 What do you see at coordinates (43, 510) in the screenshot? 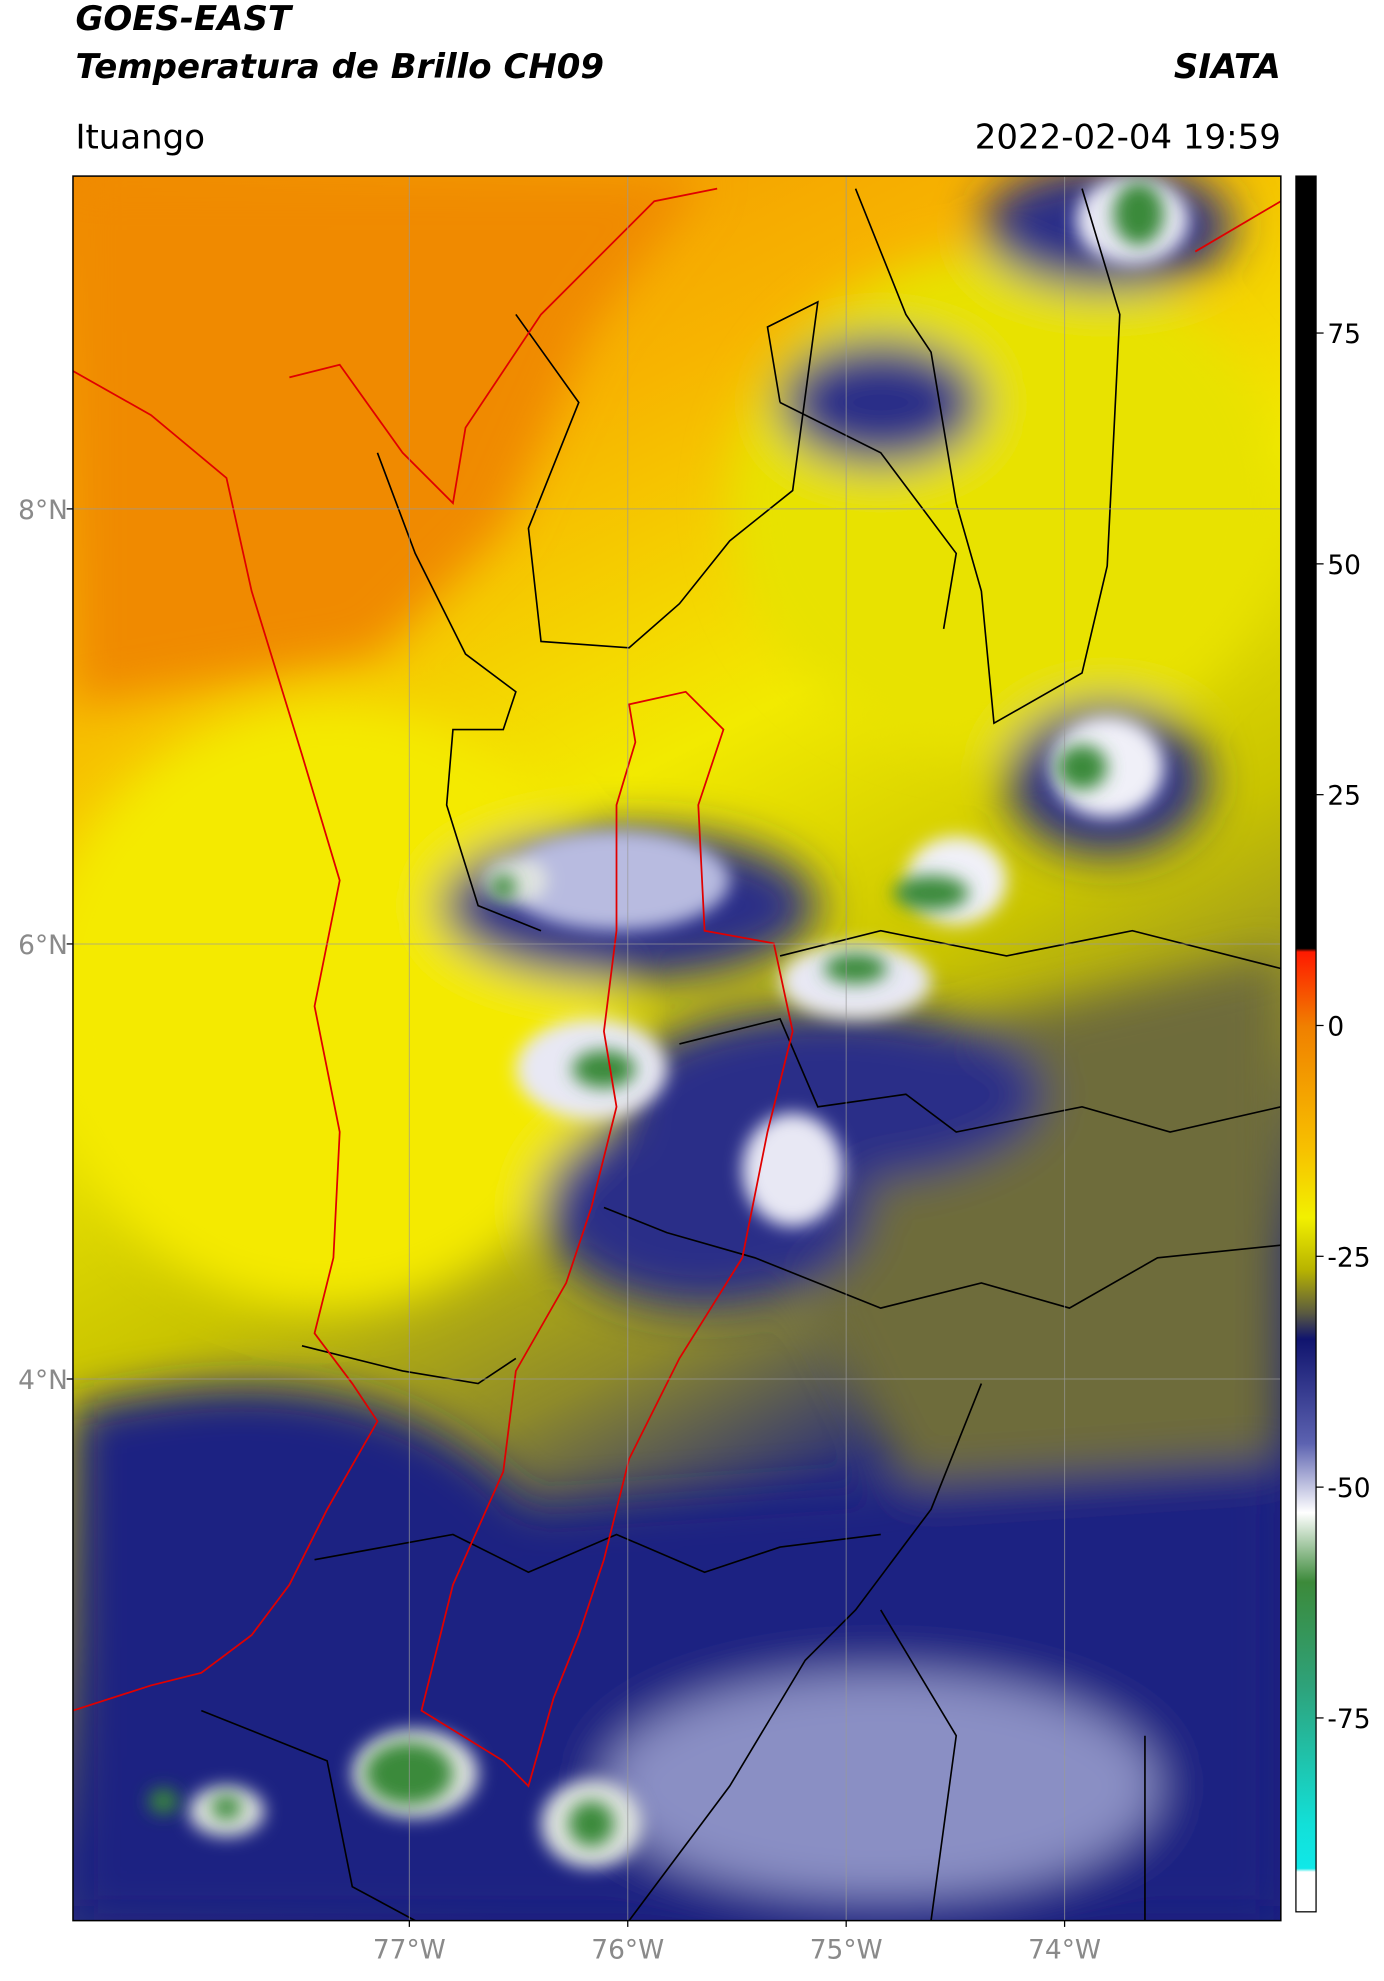
I see `y-tick-label: 8°N` at bounding box center [43, 510].